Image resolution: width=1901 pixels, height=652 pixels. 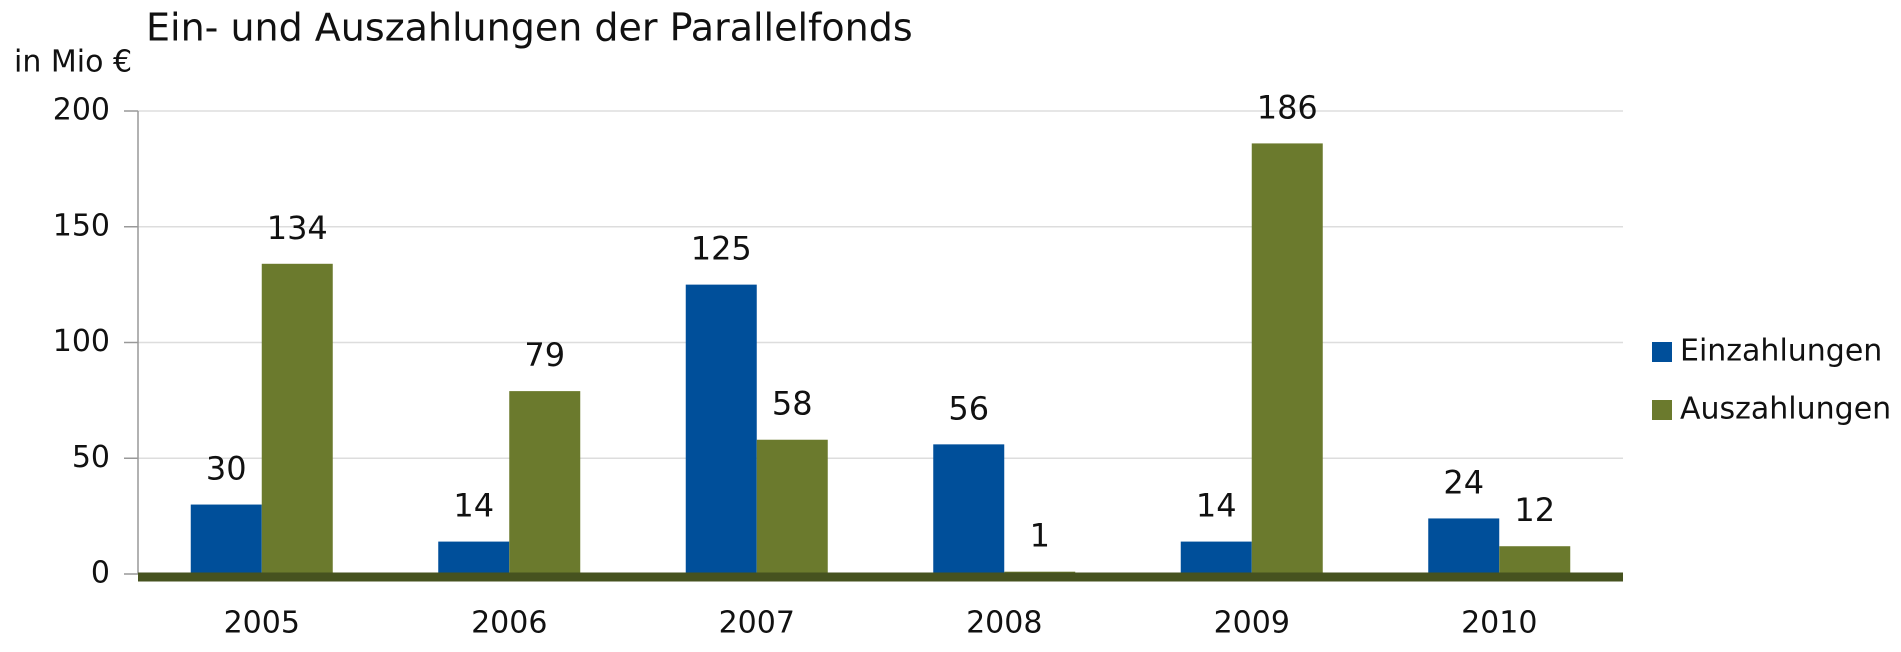 I want to click on x-tick-label: 2006, so click(x=509, y=623).